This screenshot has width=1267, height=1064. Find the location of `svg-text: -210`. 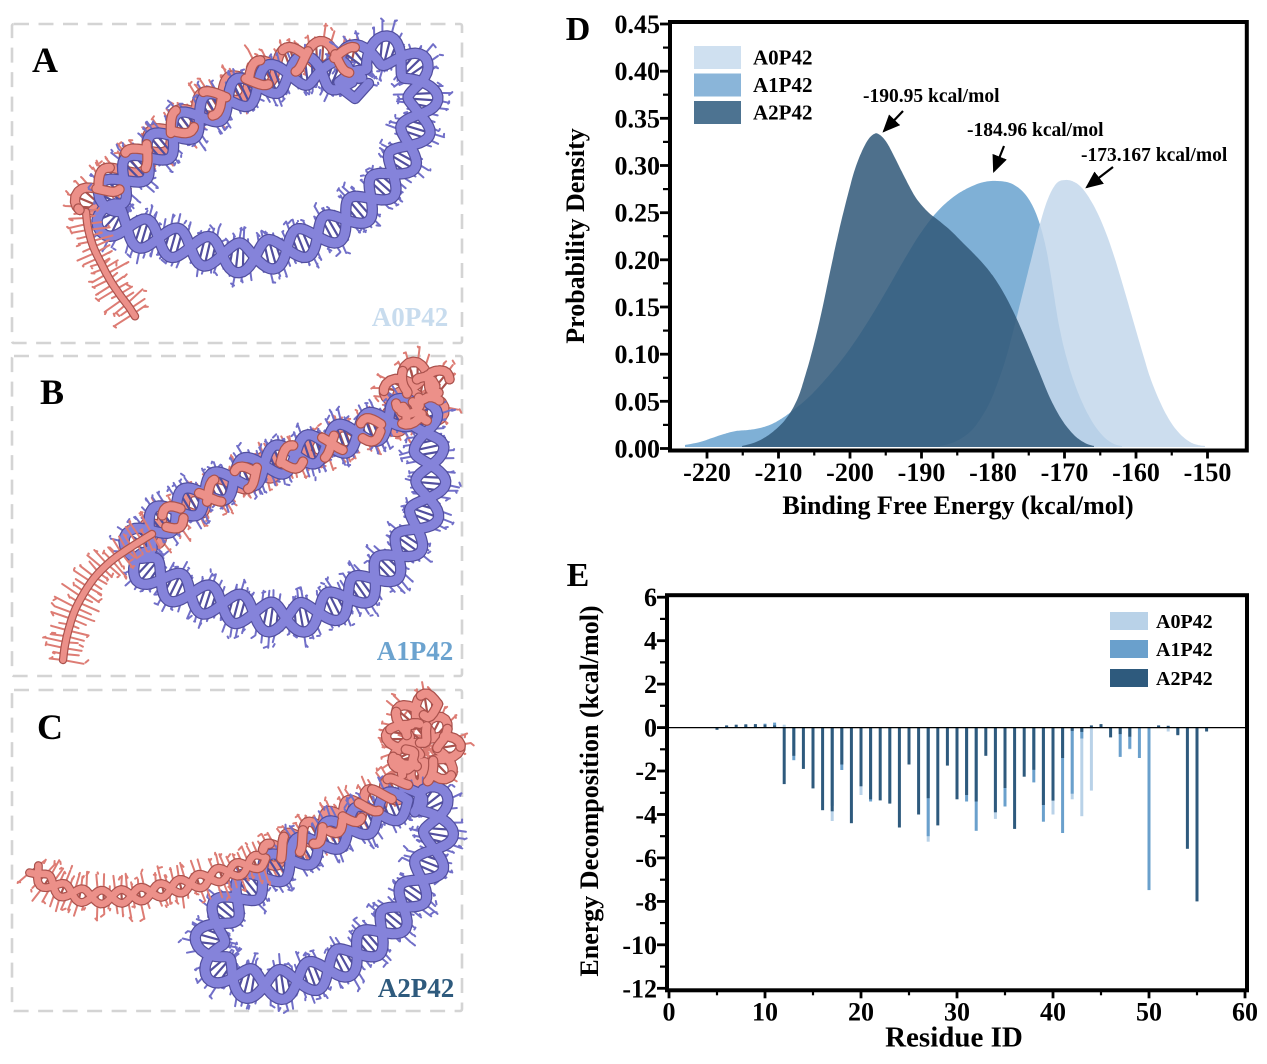

svg-text: -210 is located at coordinates (779, 472).